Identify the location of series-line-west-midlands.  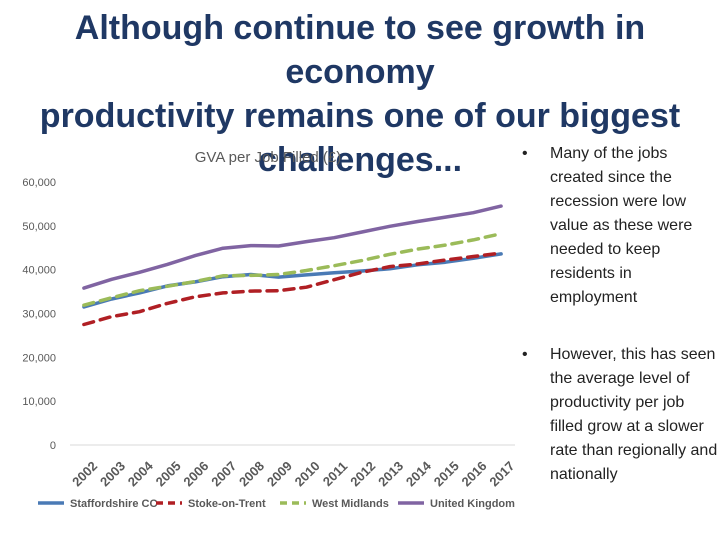
(292, 269).